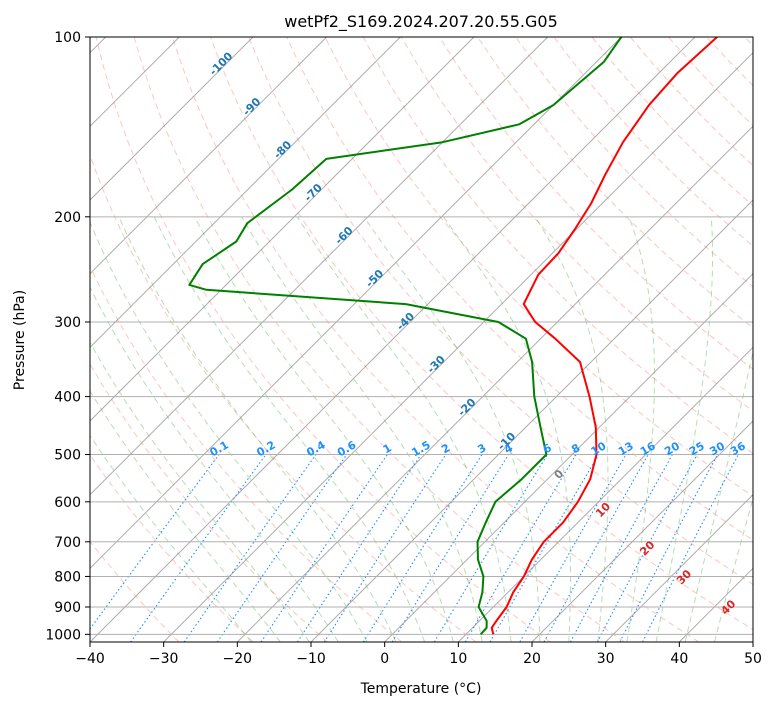 The width and height of the screenshot is (775, 708). What do you see at coordinates (679, 659) in the screenshot?
I see `x-tick-label: 40` at bounding box center [679, 659].